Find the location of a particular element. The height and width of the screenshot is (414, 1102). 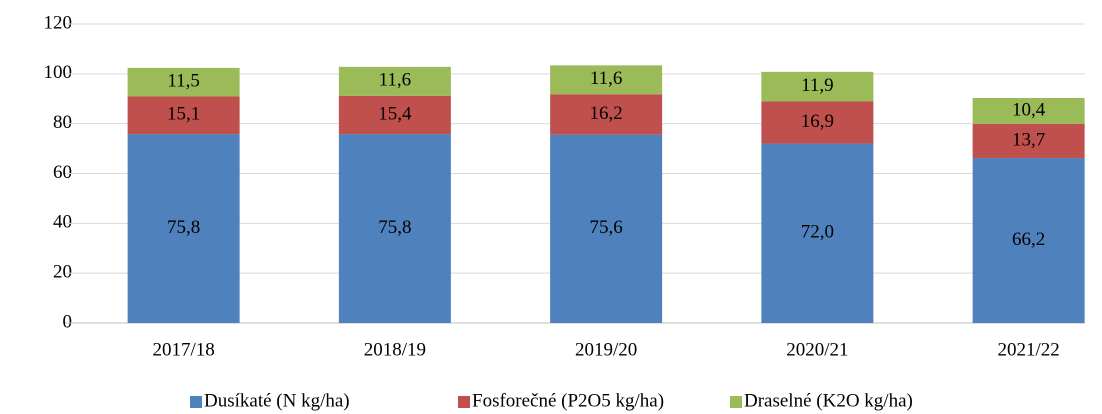

data-label: 15,4 is located at coordinates (395, 113).